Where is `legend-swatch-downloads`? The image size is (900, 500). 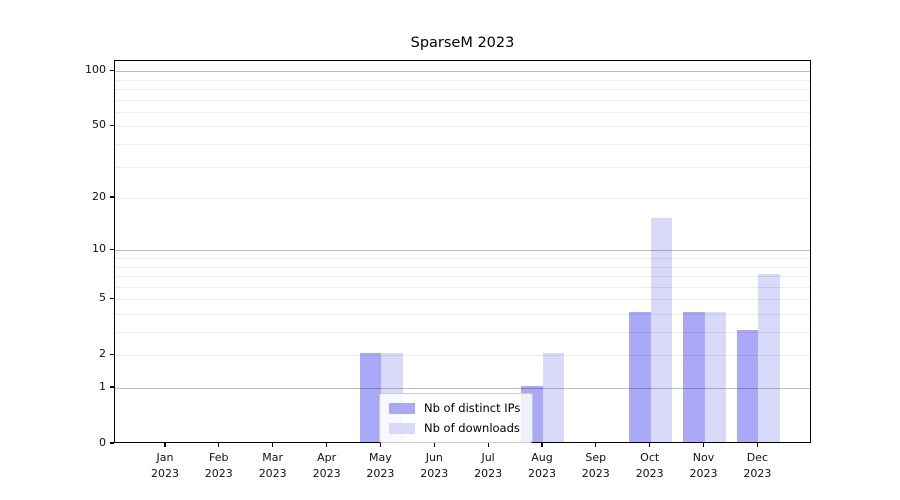
legend-swatch-downloads is located at coordinates (402, 428).